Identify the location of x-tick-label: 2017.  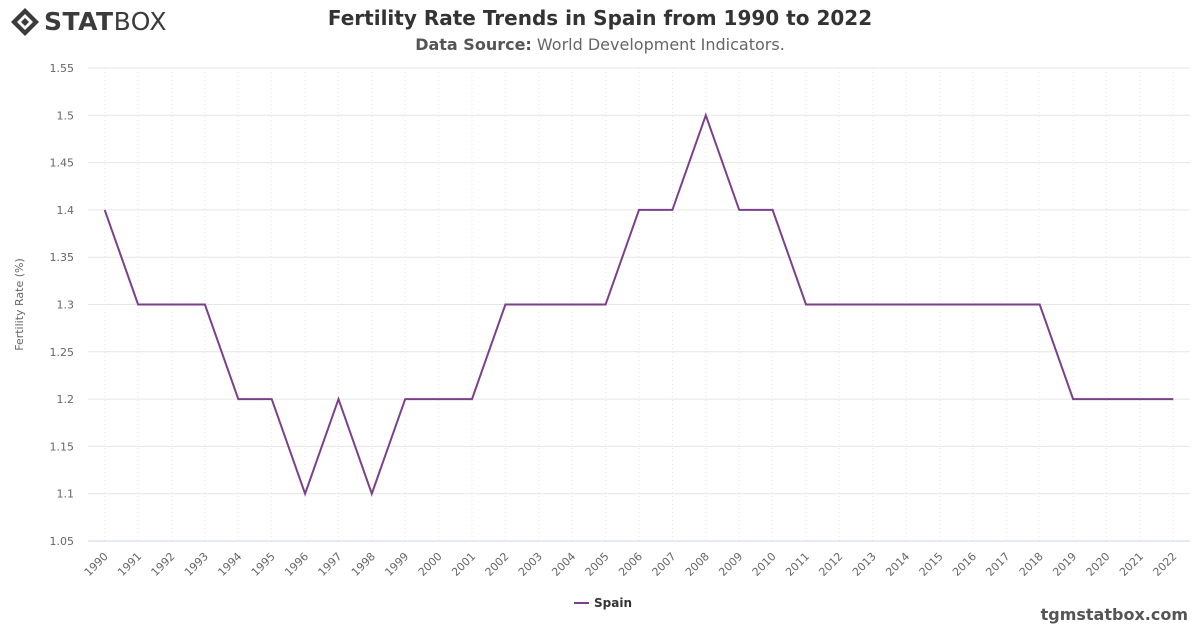
(997, 564).